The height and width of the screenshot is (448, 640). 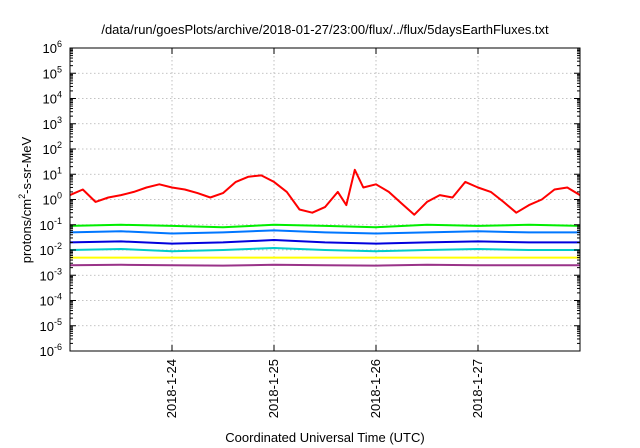 I want to click on y-tick-label: 10⁻⁶, so click(x=51, y=350).